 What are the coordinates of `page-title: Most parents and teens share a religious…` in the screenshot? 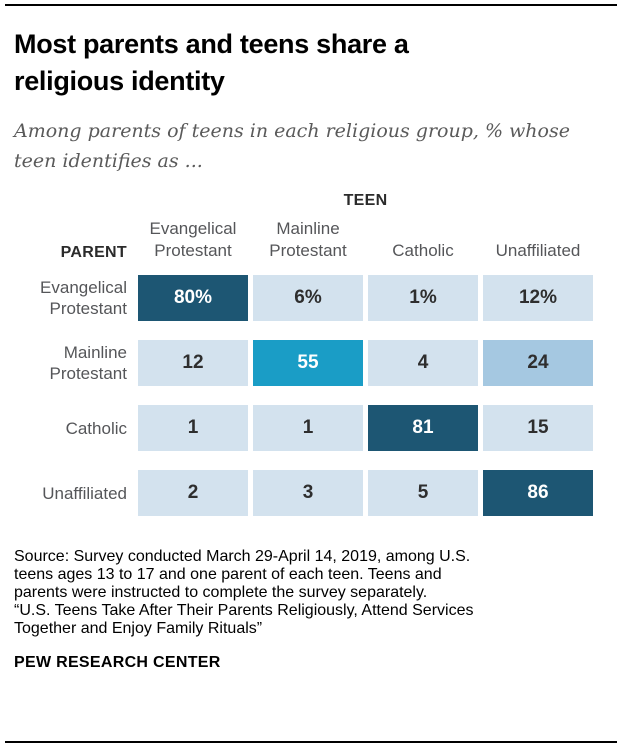 It's located at (311, 63).